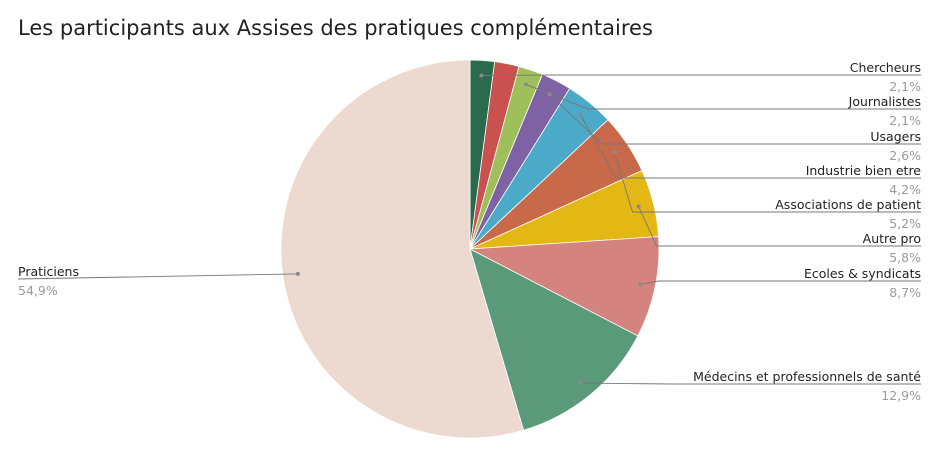  I want to click on slice-value-praticiens: 54,9%, so click(38, 290).